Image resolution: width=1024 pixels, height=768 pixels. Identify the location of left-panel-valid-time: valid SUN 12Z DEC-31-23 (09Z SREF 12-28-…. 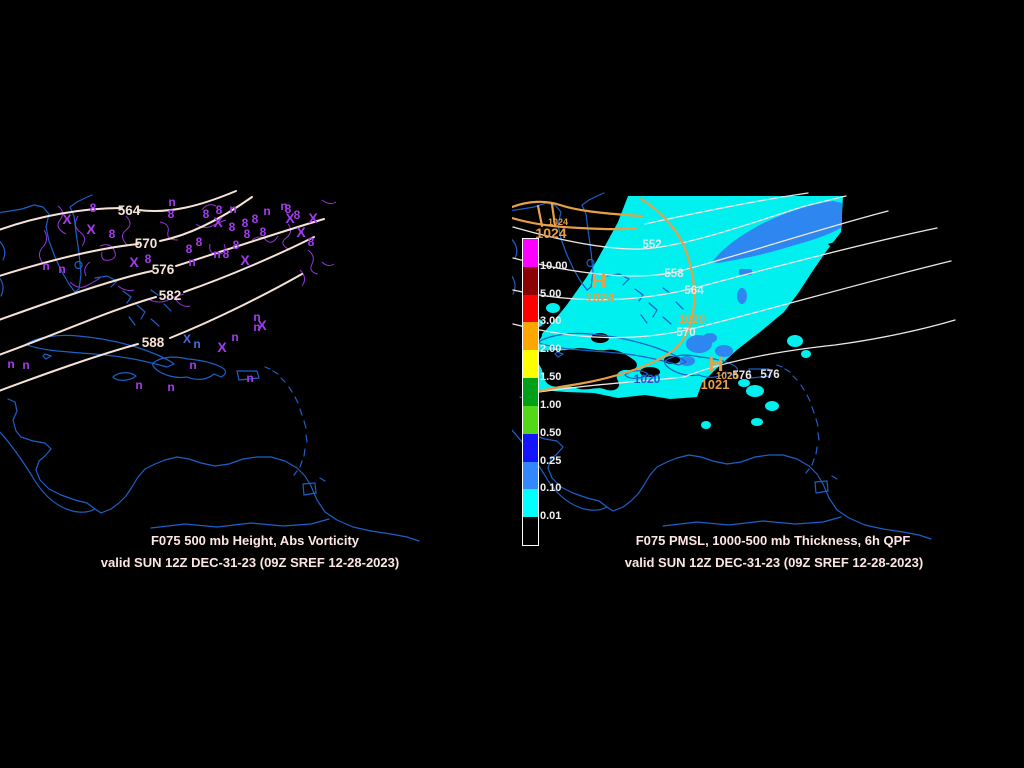
(250, 562).